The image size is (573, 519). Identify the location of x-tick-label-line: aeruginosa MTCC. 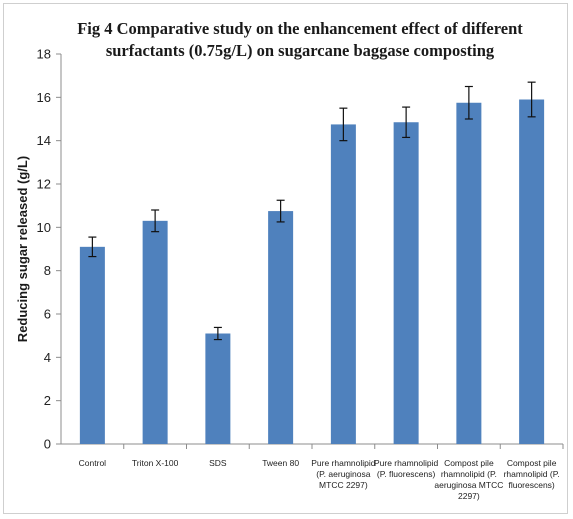
(468, 485).